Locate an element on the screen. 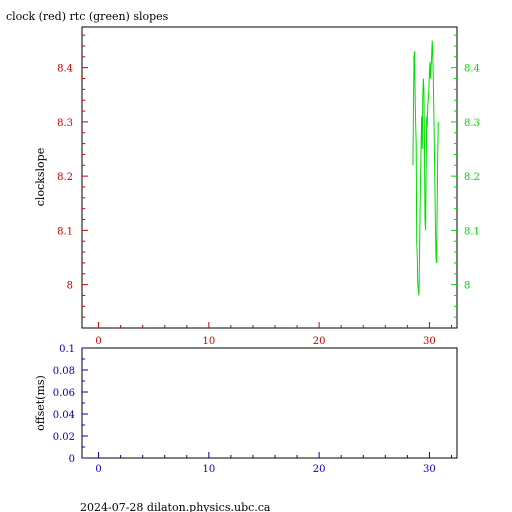  footer-text: 2024-07-28 dilaton.physics.ubc.ca is located at coordinates (175, 506).